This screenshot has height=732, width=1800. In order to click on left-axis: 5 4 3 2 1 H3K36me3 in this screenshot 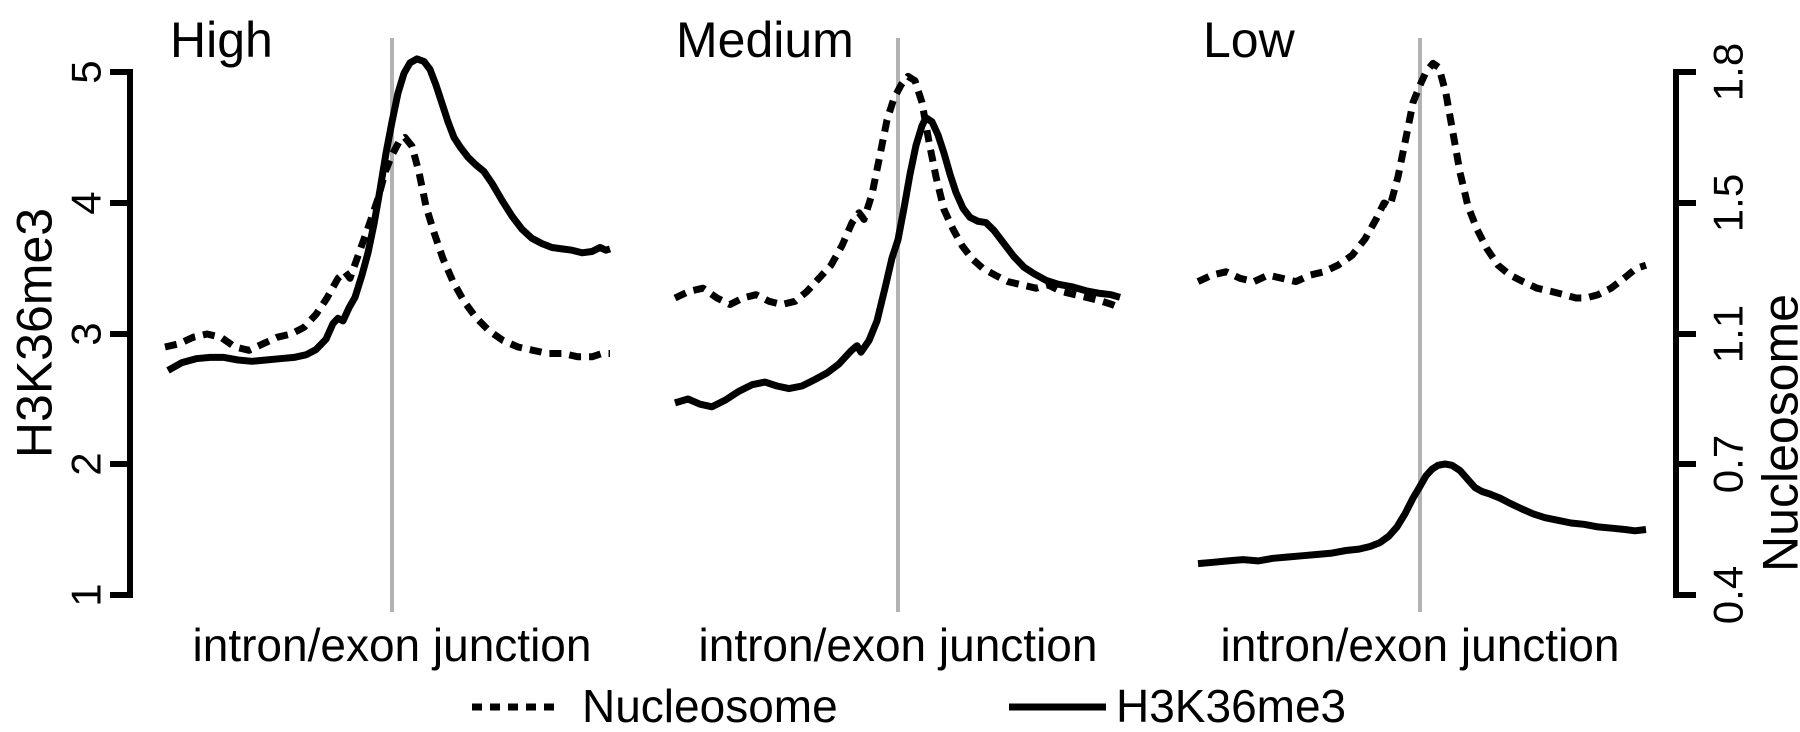, I will do `click(70, 333)`.